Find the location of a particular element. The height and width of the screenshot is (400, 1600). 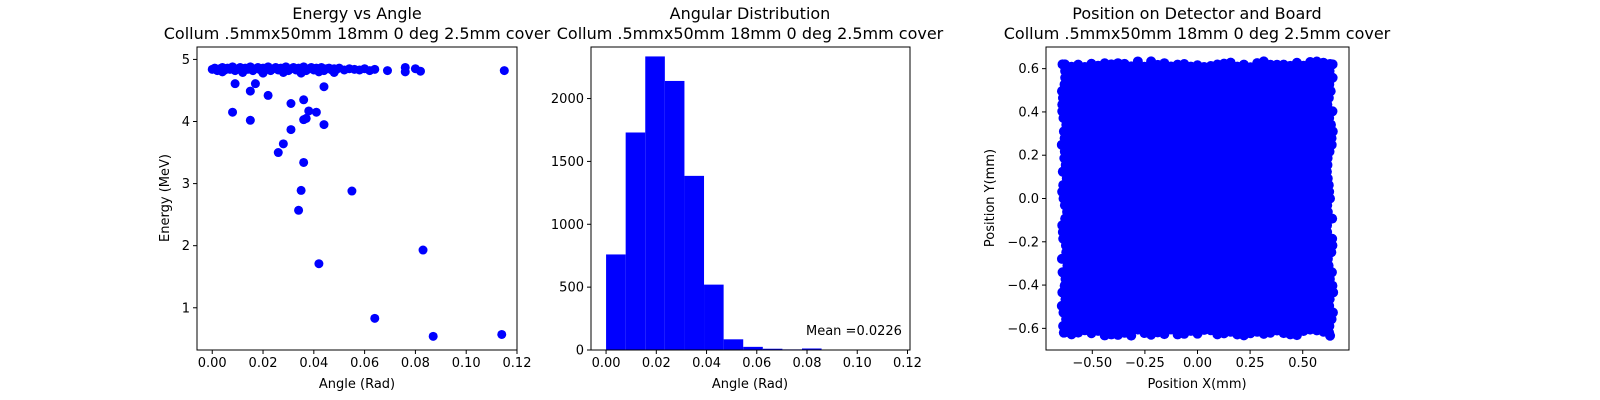

chart1-y-tick-label: 2 is located at coordinates (186, 246).